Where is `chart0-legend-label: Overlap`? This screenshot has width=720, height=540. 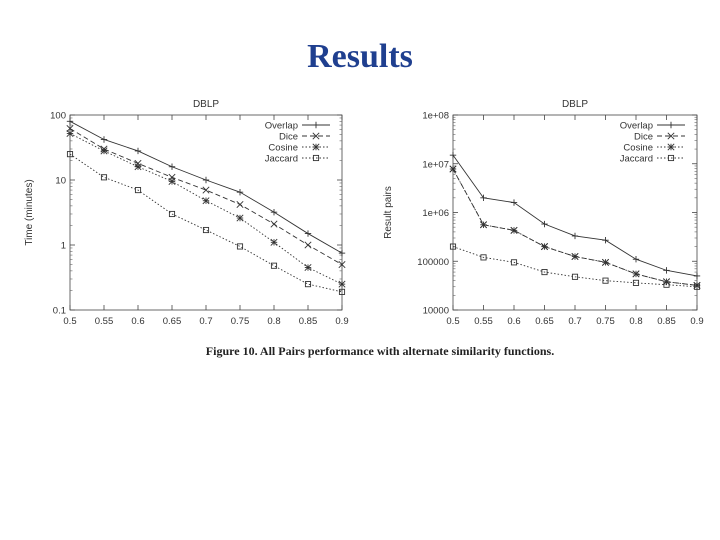
chart0-legend-label: Overlap is located at coordinates (281, 126).